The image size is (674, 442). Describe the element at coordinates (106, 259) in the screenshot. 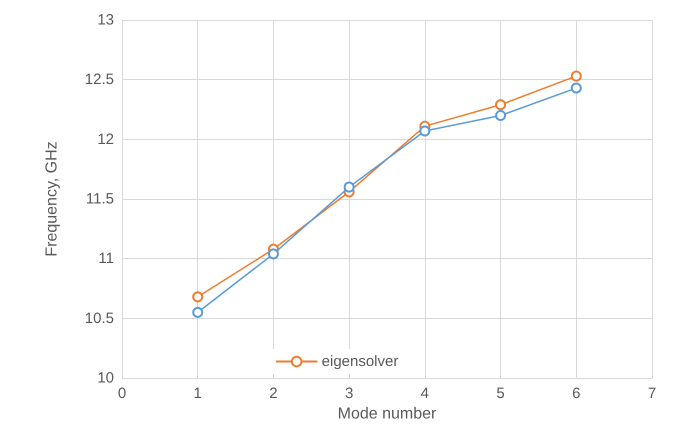

I see `y-tick-label: 11` at that location.